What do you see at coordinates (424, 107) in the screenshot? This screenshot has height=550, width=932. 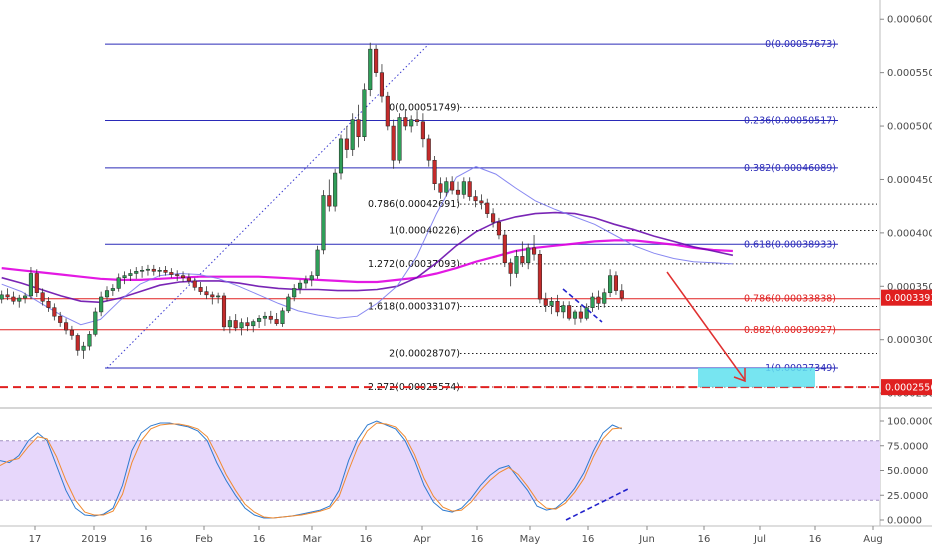 I see `fib-extension-label: 0(0.00051749)` at bounding box center [424, 107].